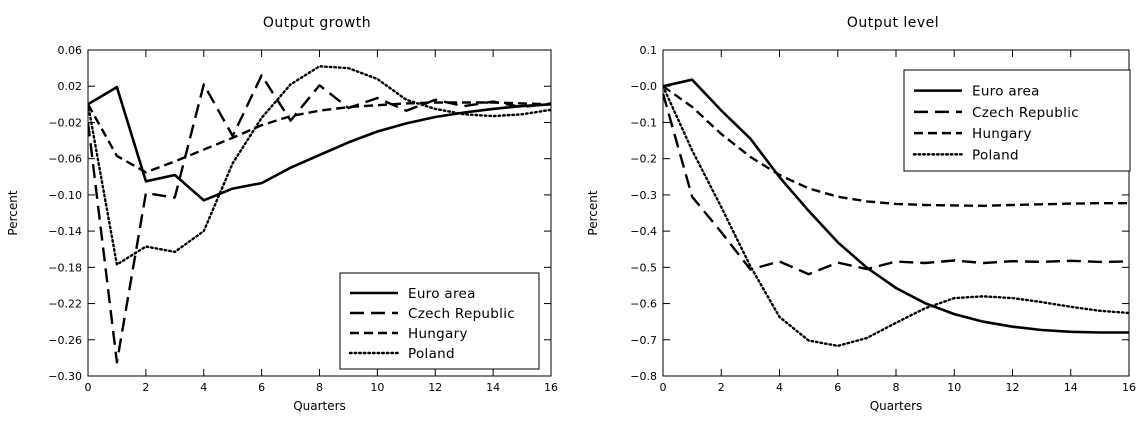 This screenshot has width=1144, height=427. I want to click on chart-title: Output level, so click(893, 23).